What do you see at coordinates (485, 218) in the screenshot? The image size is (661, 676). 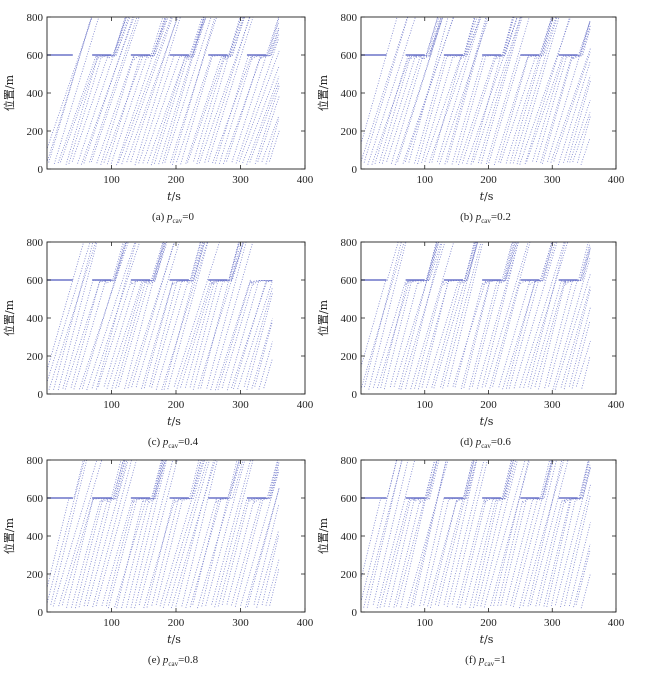 I see `panel-caption: (b) pcav=0.2` at bounding box center [485, 218].